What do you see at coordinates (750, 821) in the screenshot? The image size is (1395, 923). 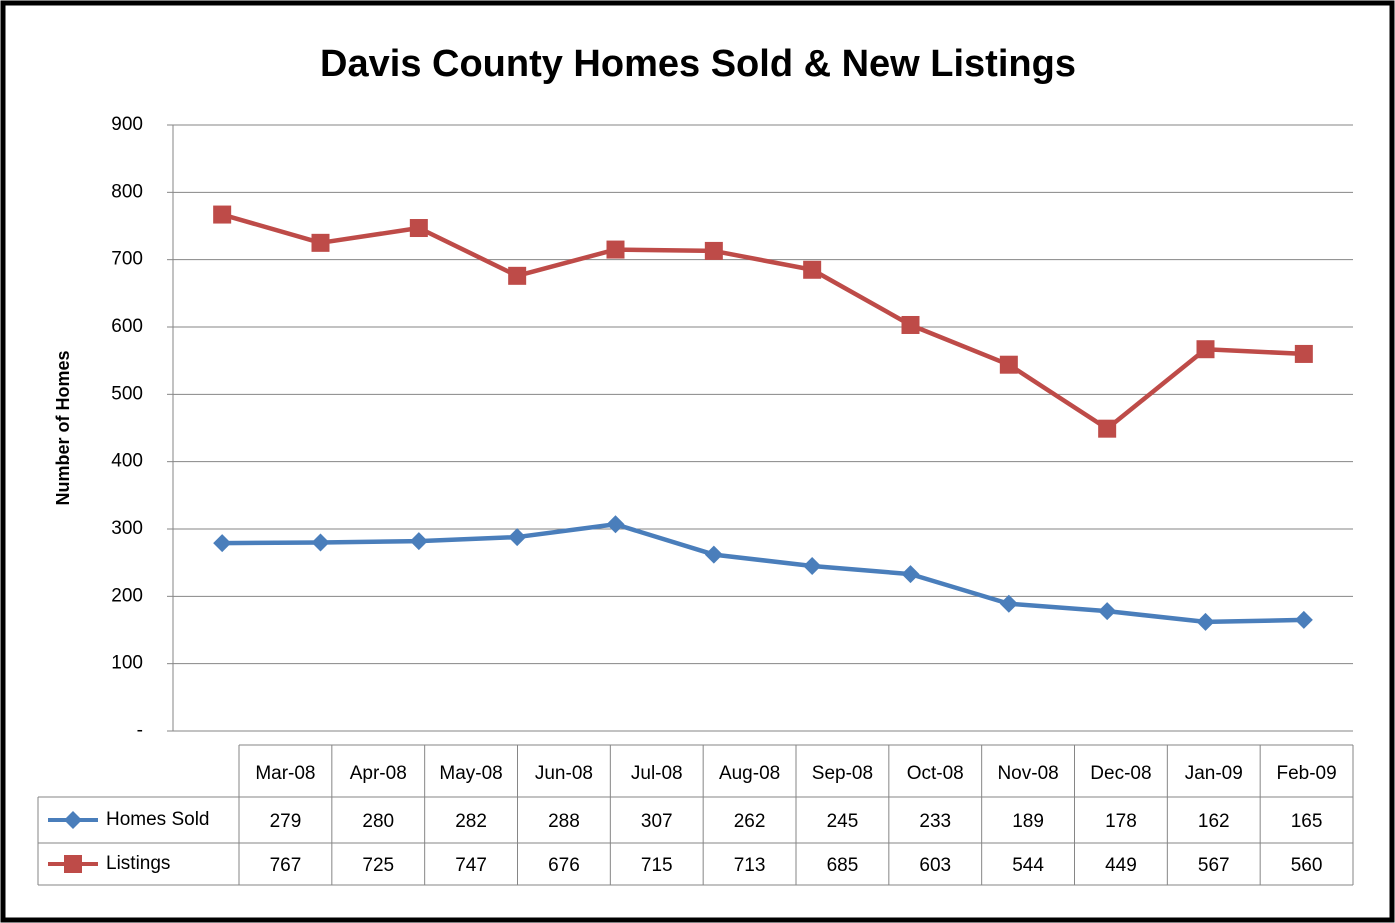 I see `table-value: 262` at bounding box center [750, 821].